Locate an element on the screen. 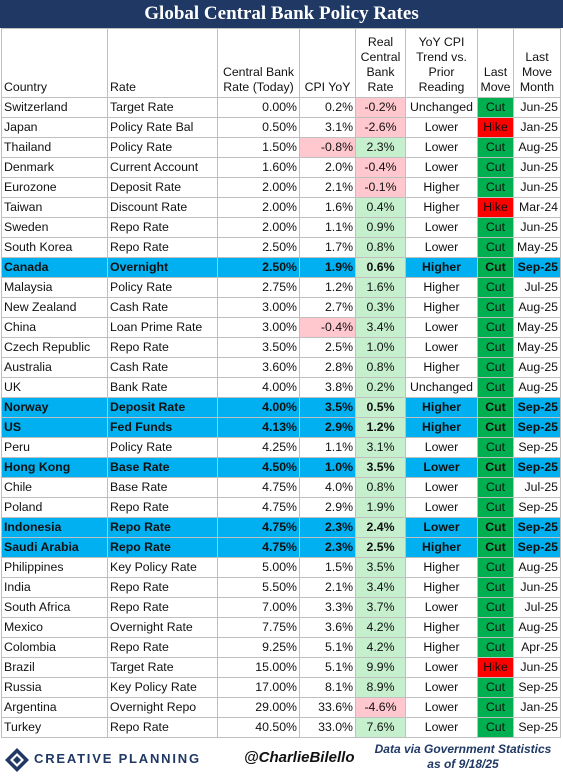  author-handle: @CharlieBilello is located at coordinates (299, 757).